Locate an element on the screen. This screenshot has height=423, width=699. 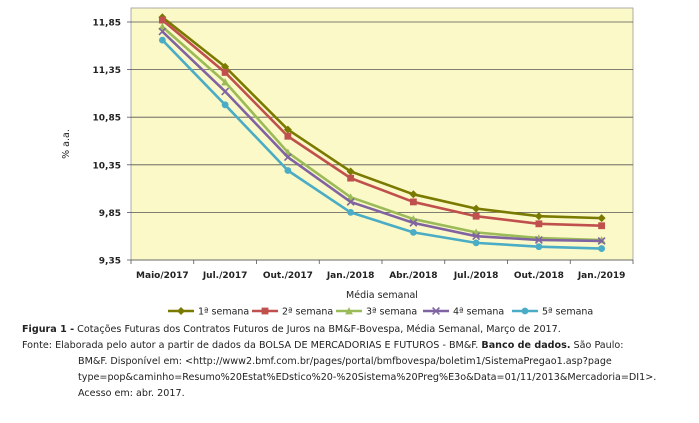
x-tick-label: Jul./2017 is located at coordinates (225, 276).